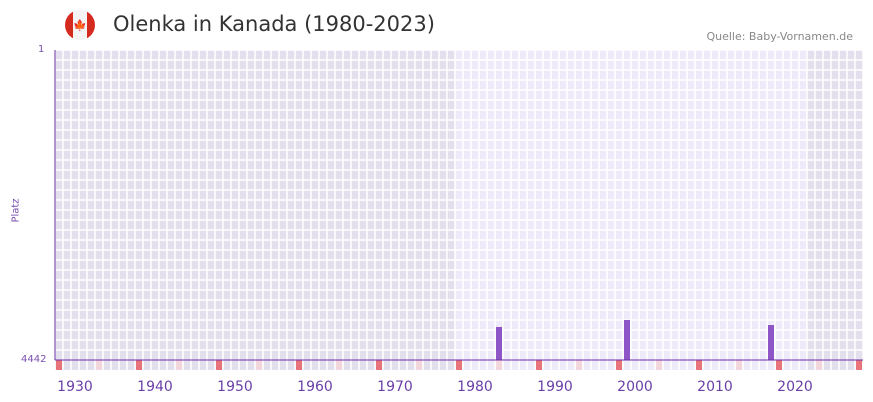  What do you see at coordinates (80, 25) in the screenshot?
I see `canada-flag-icon: 🍁` at bounding box center [80, 25].